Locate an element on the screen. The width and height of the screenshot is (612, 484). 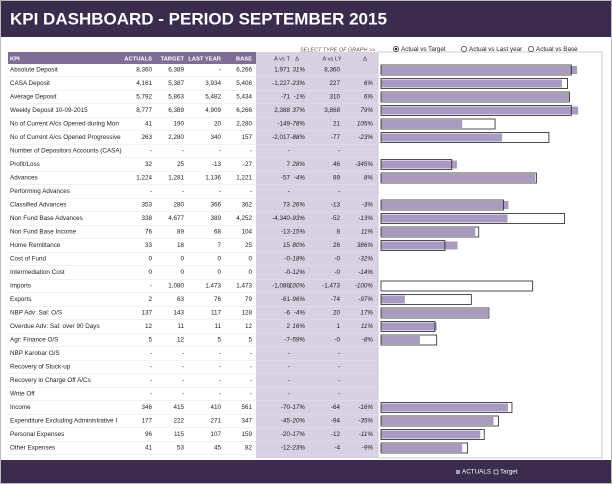
cell: -94 is located at coordinates (336, 421).